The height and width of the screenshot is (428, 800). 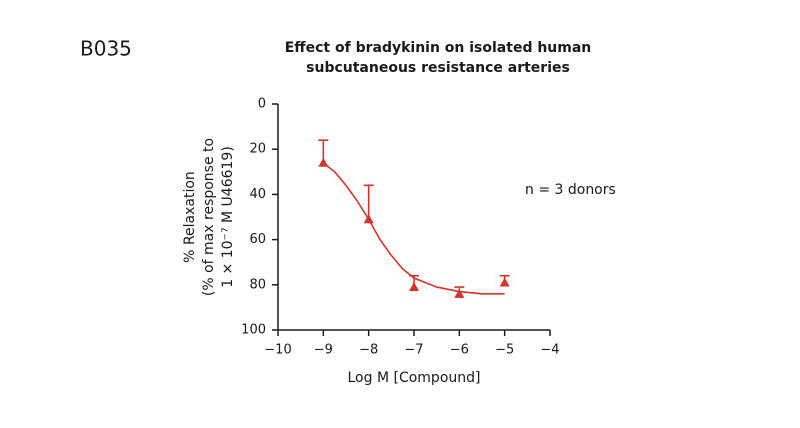 I want to click on chart-title: Effect of bradykinin on isolated human, so click(x=438, y=48).